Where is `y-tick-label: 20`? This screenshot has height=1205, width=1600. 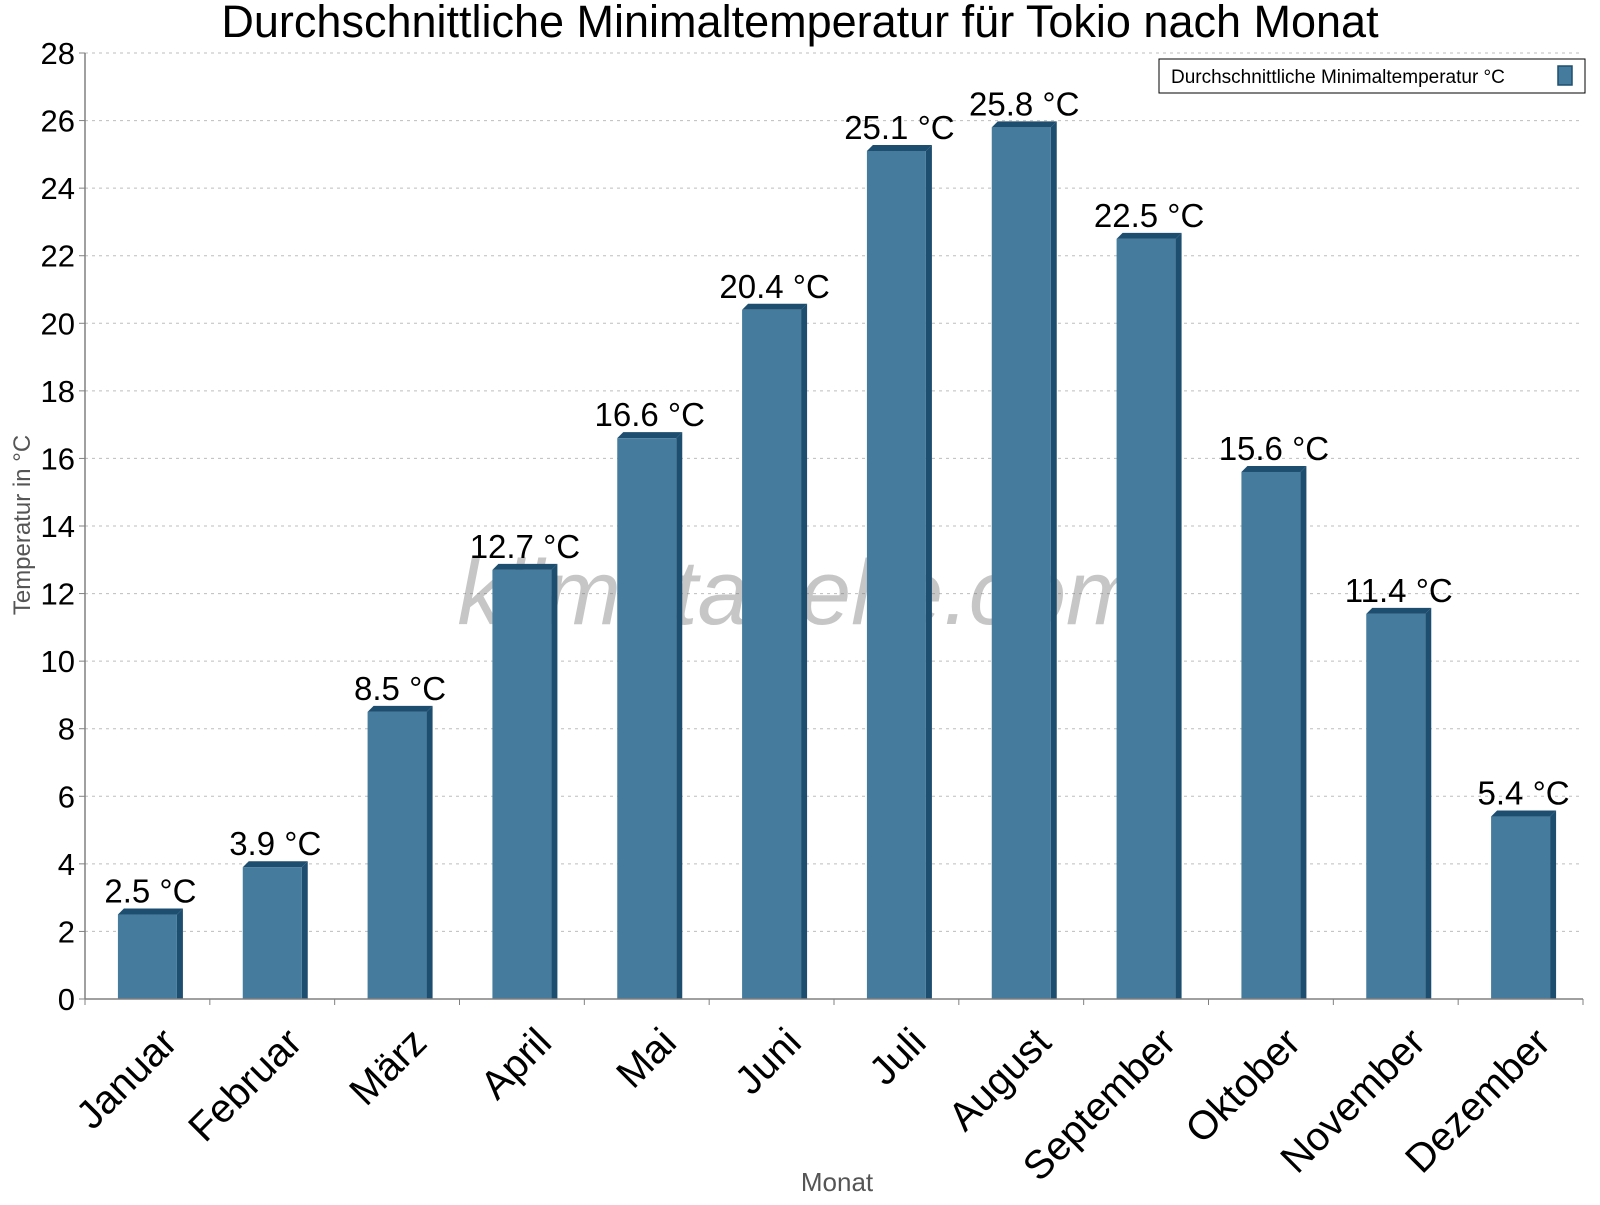
y-tick-label: 20 is located at coordinates (58, 323).